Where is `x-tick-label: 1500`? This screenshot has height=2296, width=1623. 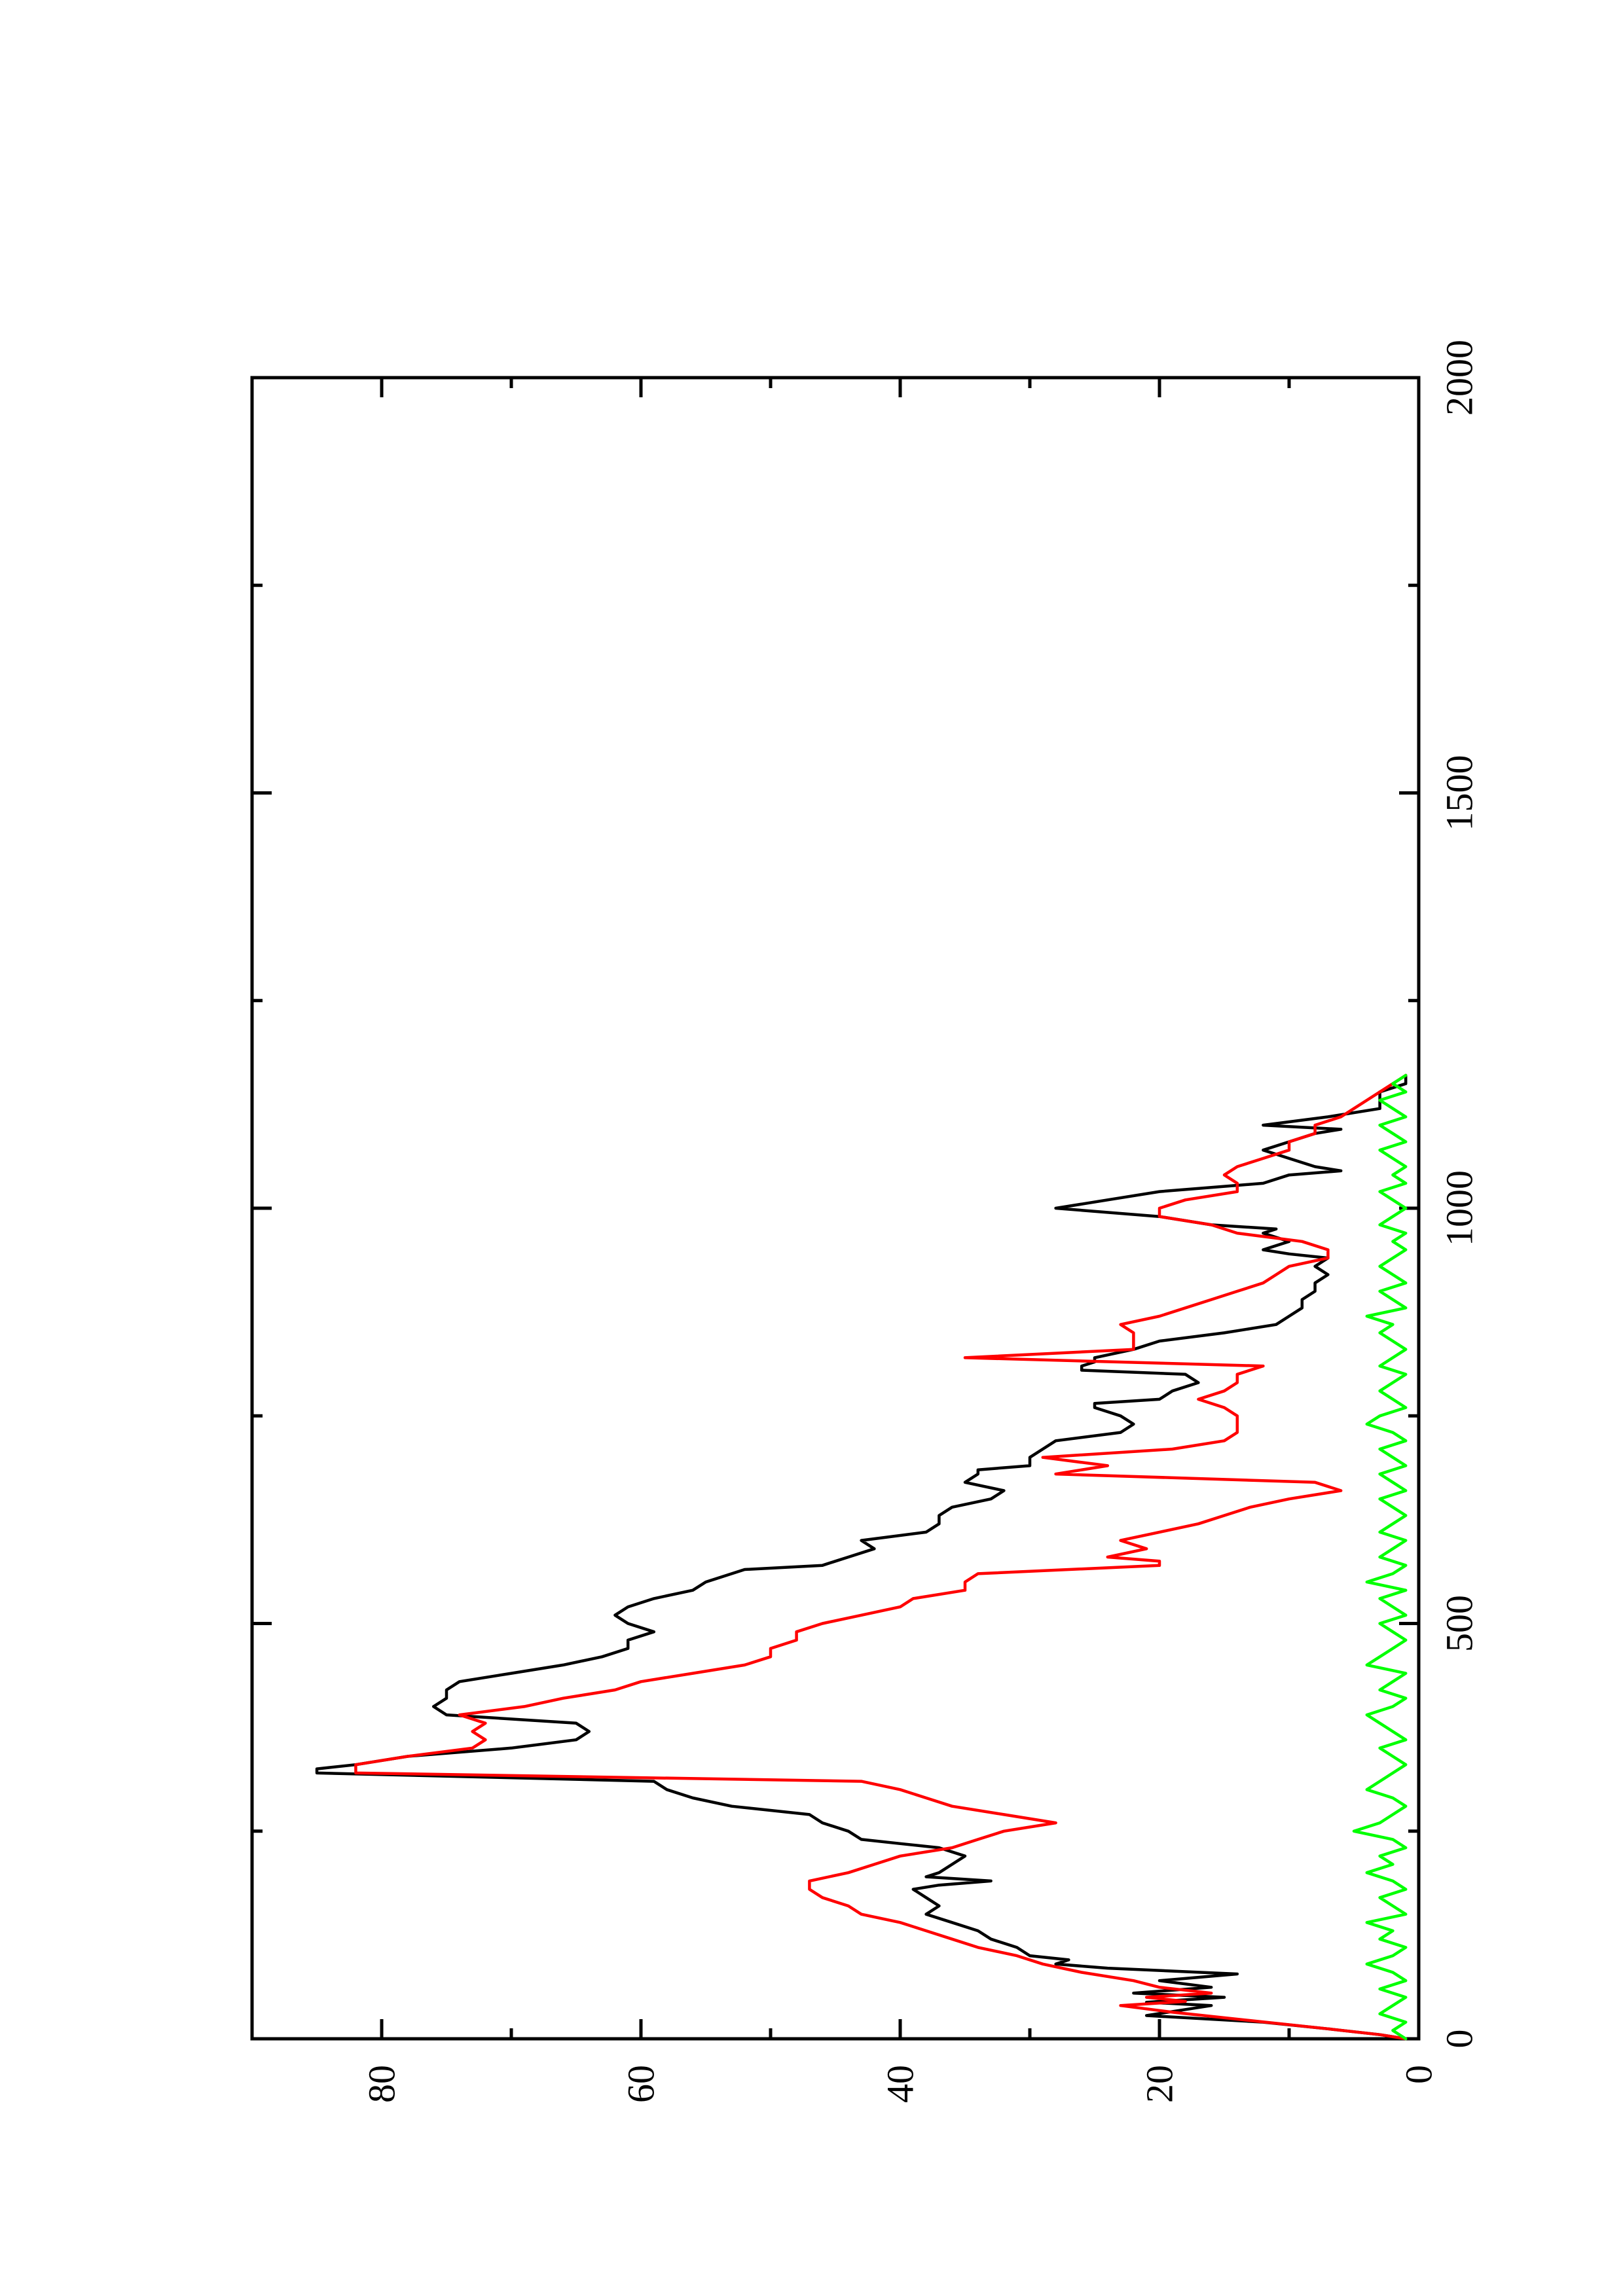
x-tick-label: 1500 is located at coordinates (1459, 793).